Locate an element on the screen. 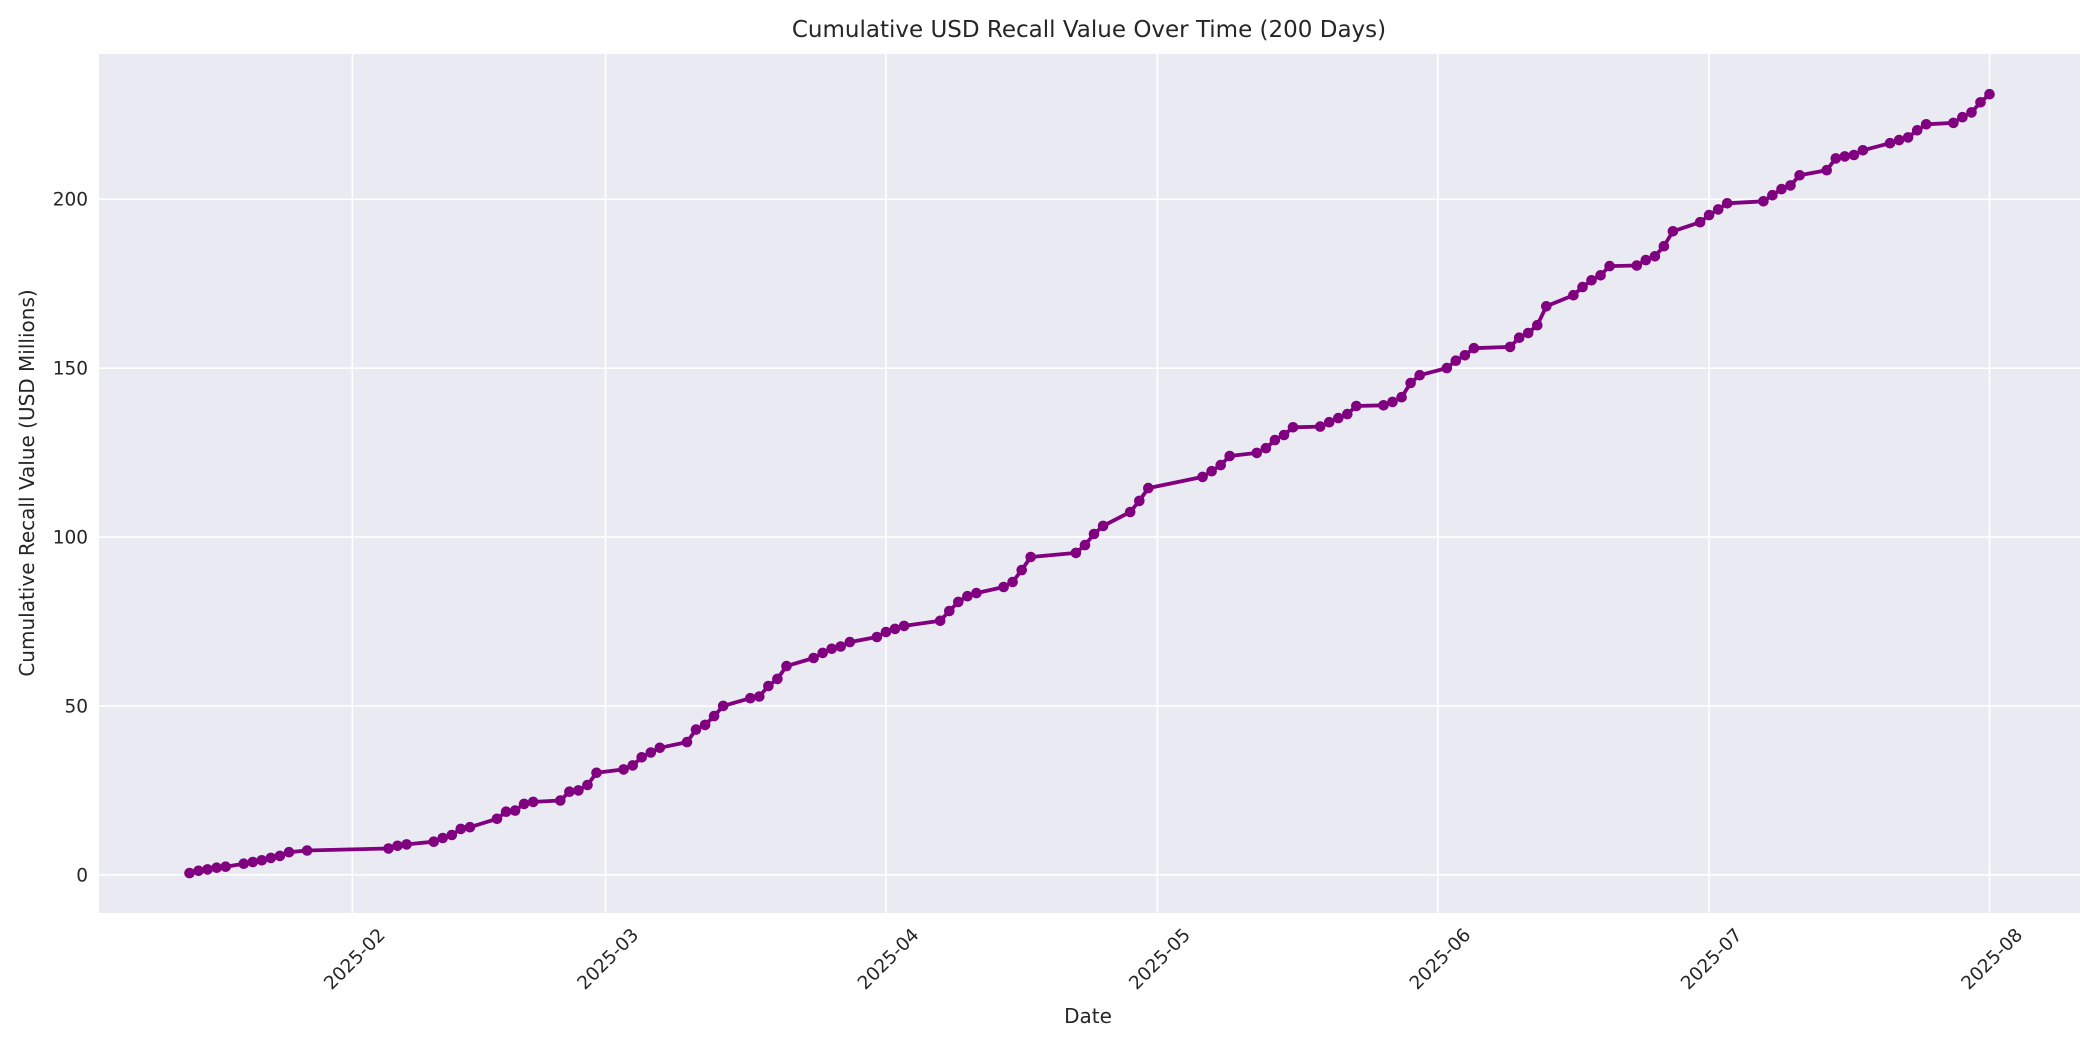 Image resolution: width=2100 pixels, height=1050 pixels. y-tick-label: 0 is located at coordinates (82, 875).